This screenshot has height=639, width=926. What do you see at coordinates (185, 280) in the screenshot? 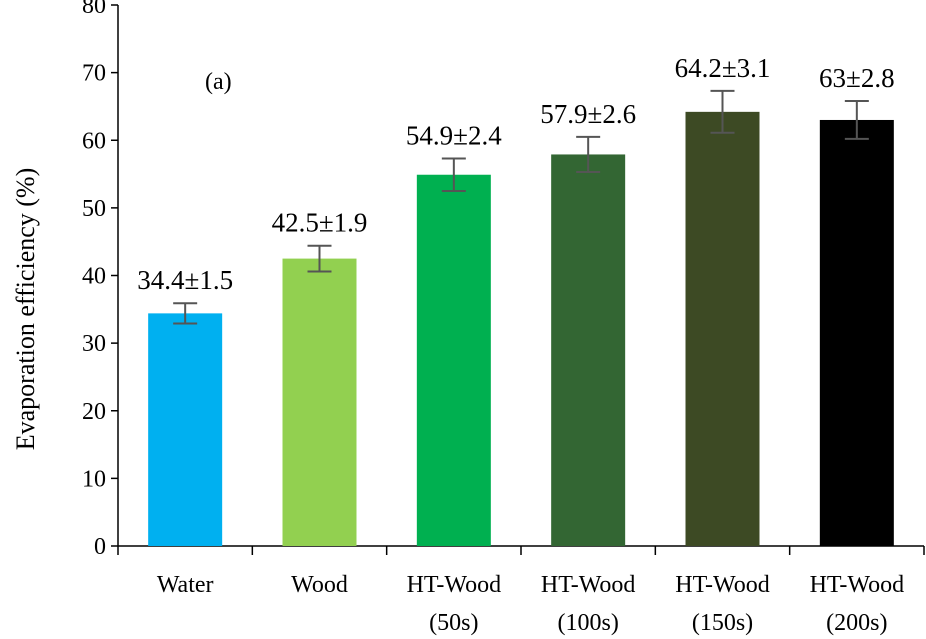
I see `data-label: 34.4±1.5` at bounding box center [185, 280].